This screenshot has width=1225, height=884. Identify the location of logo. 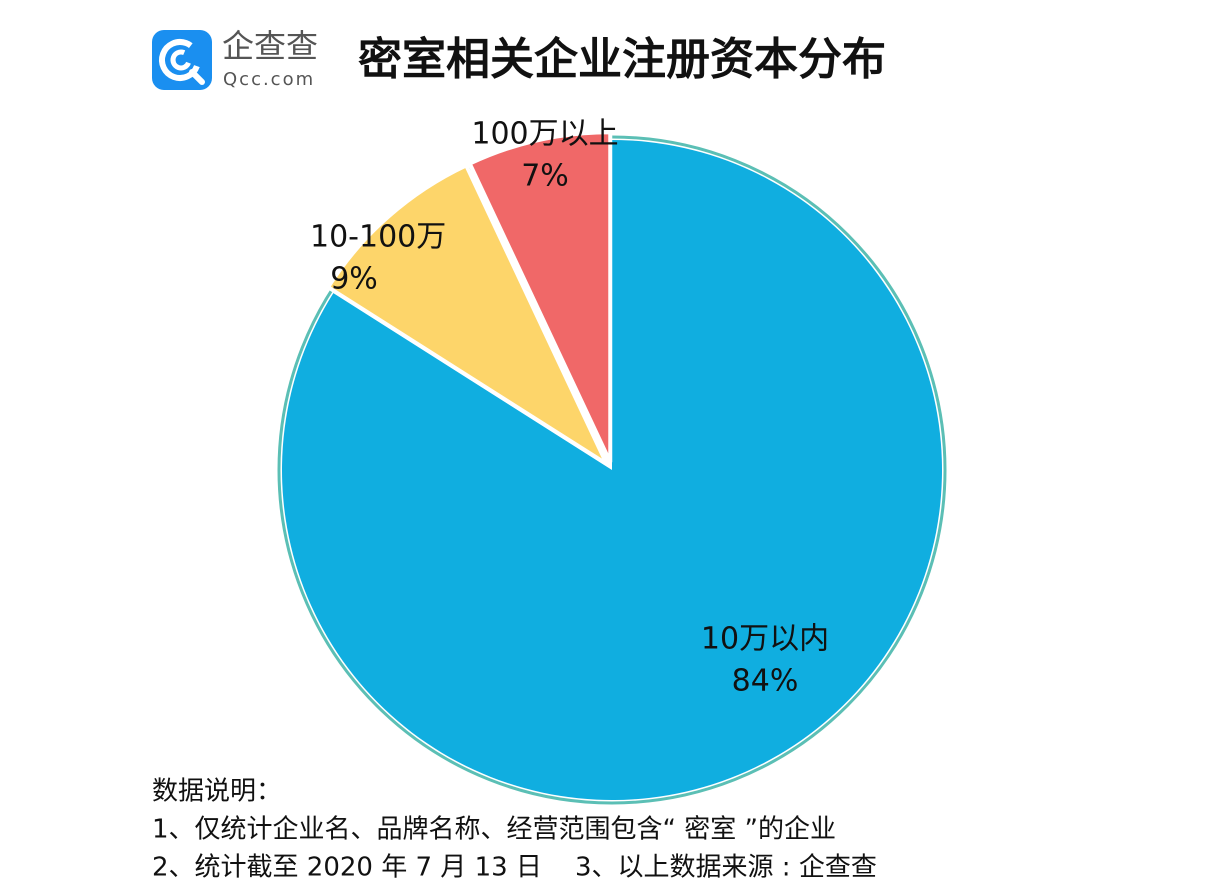
(182, 60).